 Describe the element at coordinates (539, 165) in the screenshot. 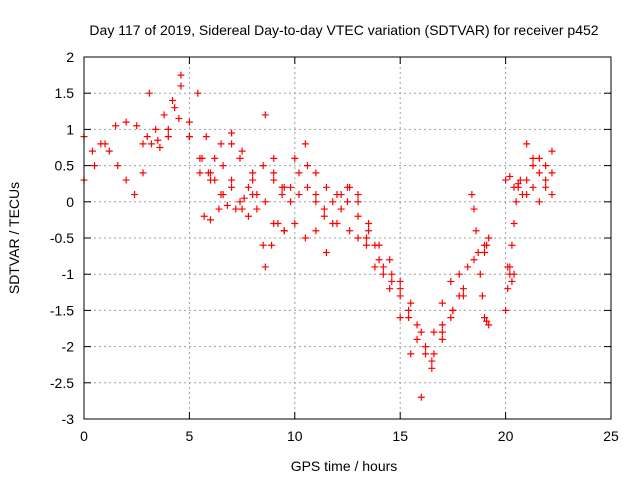

I see `series-arc-l` at that location.